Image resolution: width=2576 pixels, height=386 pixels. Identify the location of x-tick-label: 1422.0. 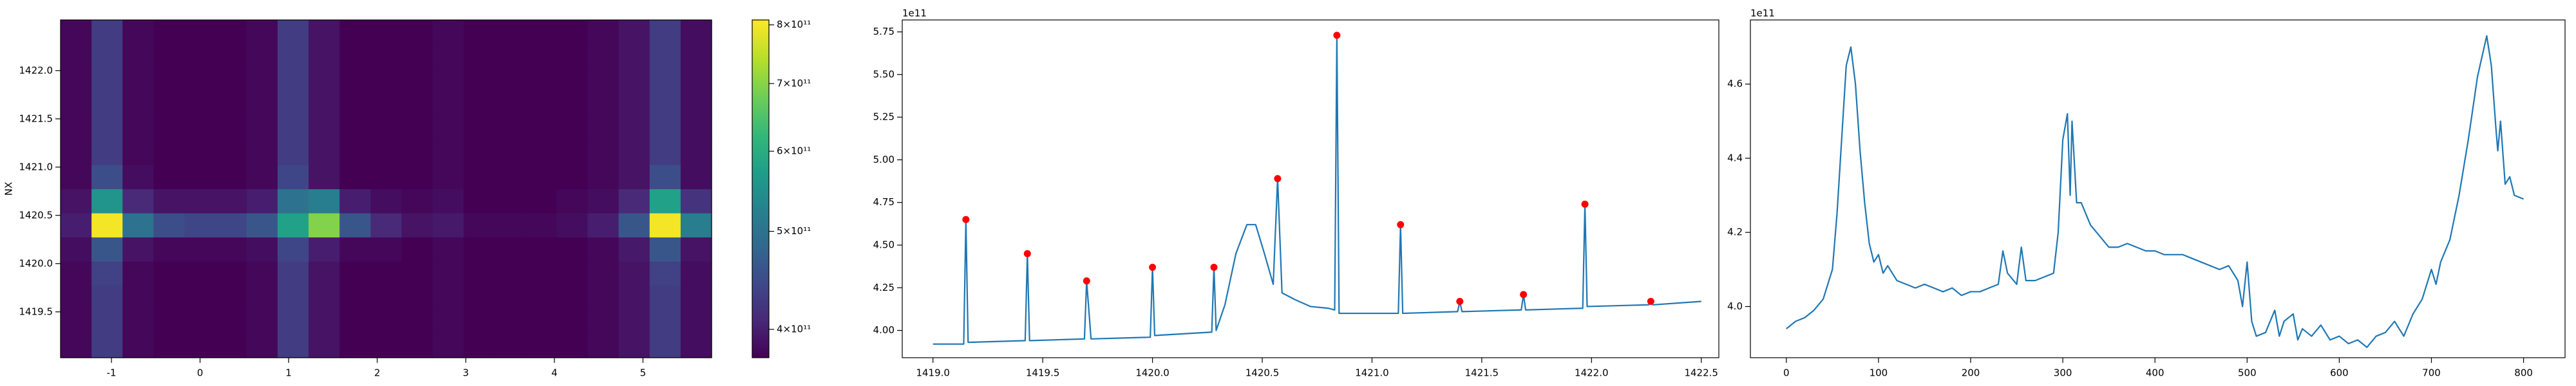
(1592, 373).